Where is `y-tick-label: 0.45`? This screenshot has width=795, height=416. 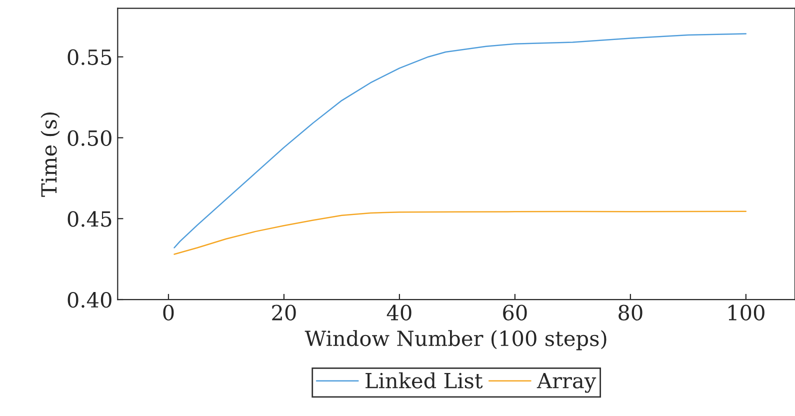
y-tick-label: 0.45 is located at coordinates (90, 219).